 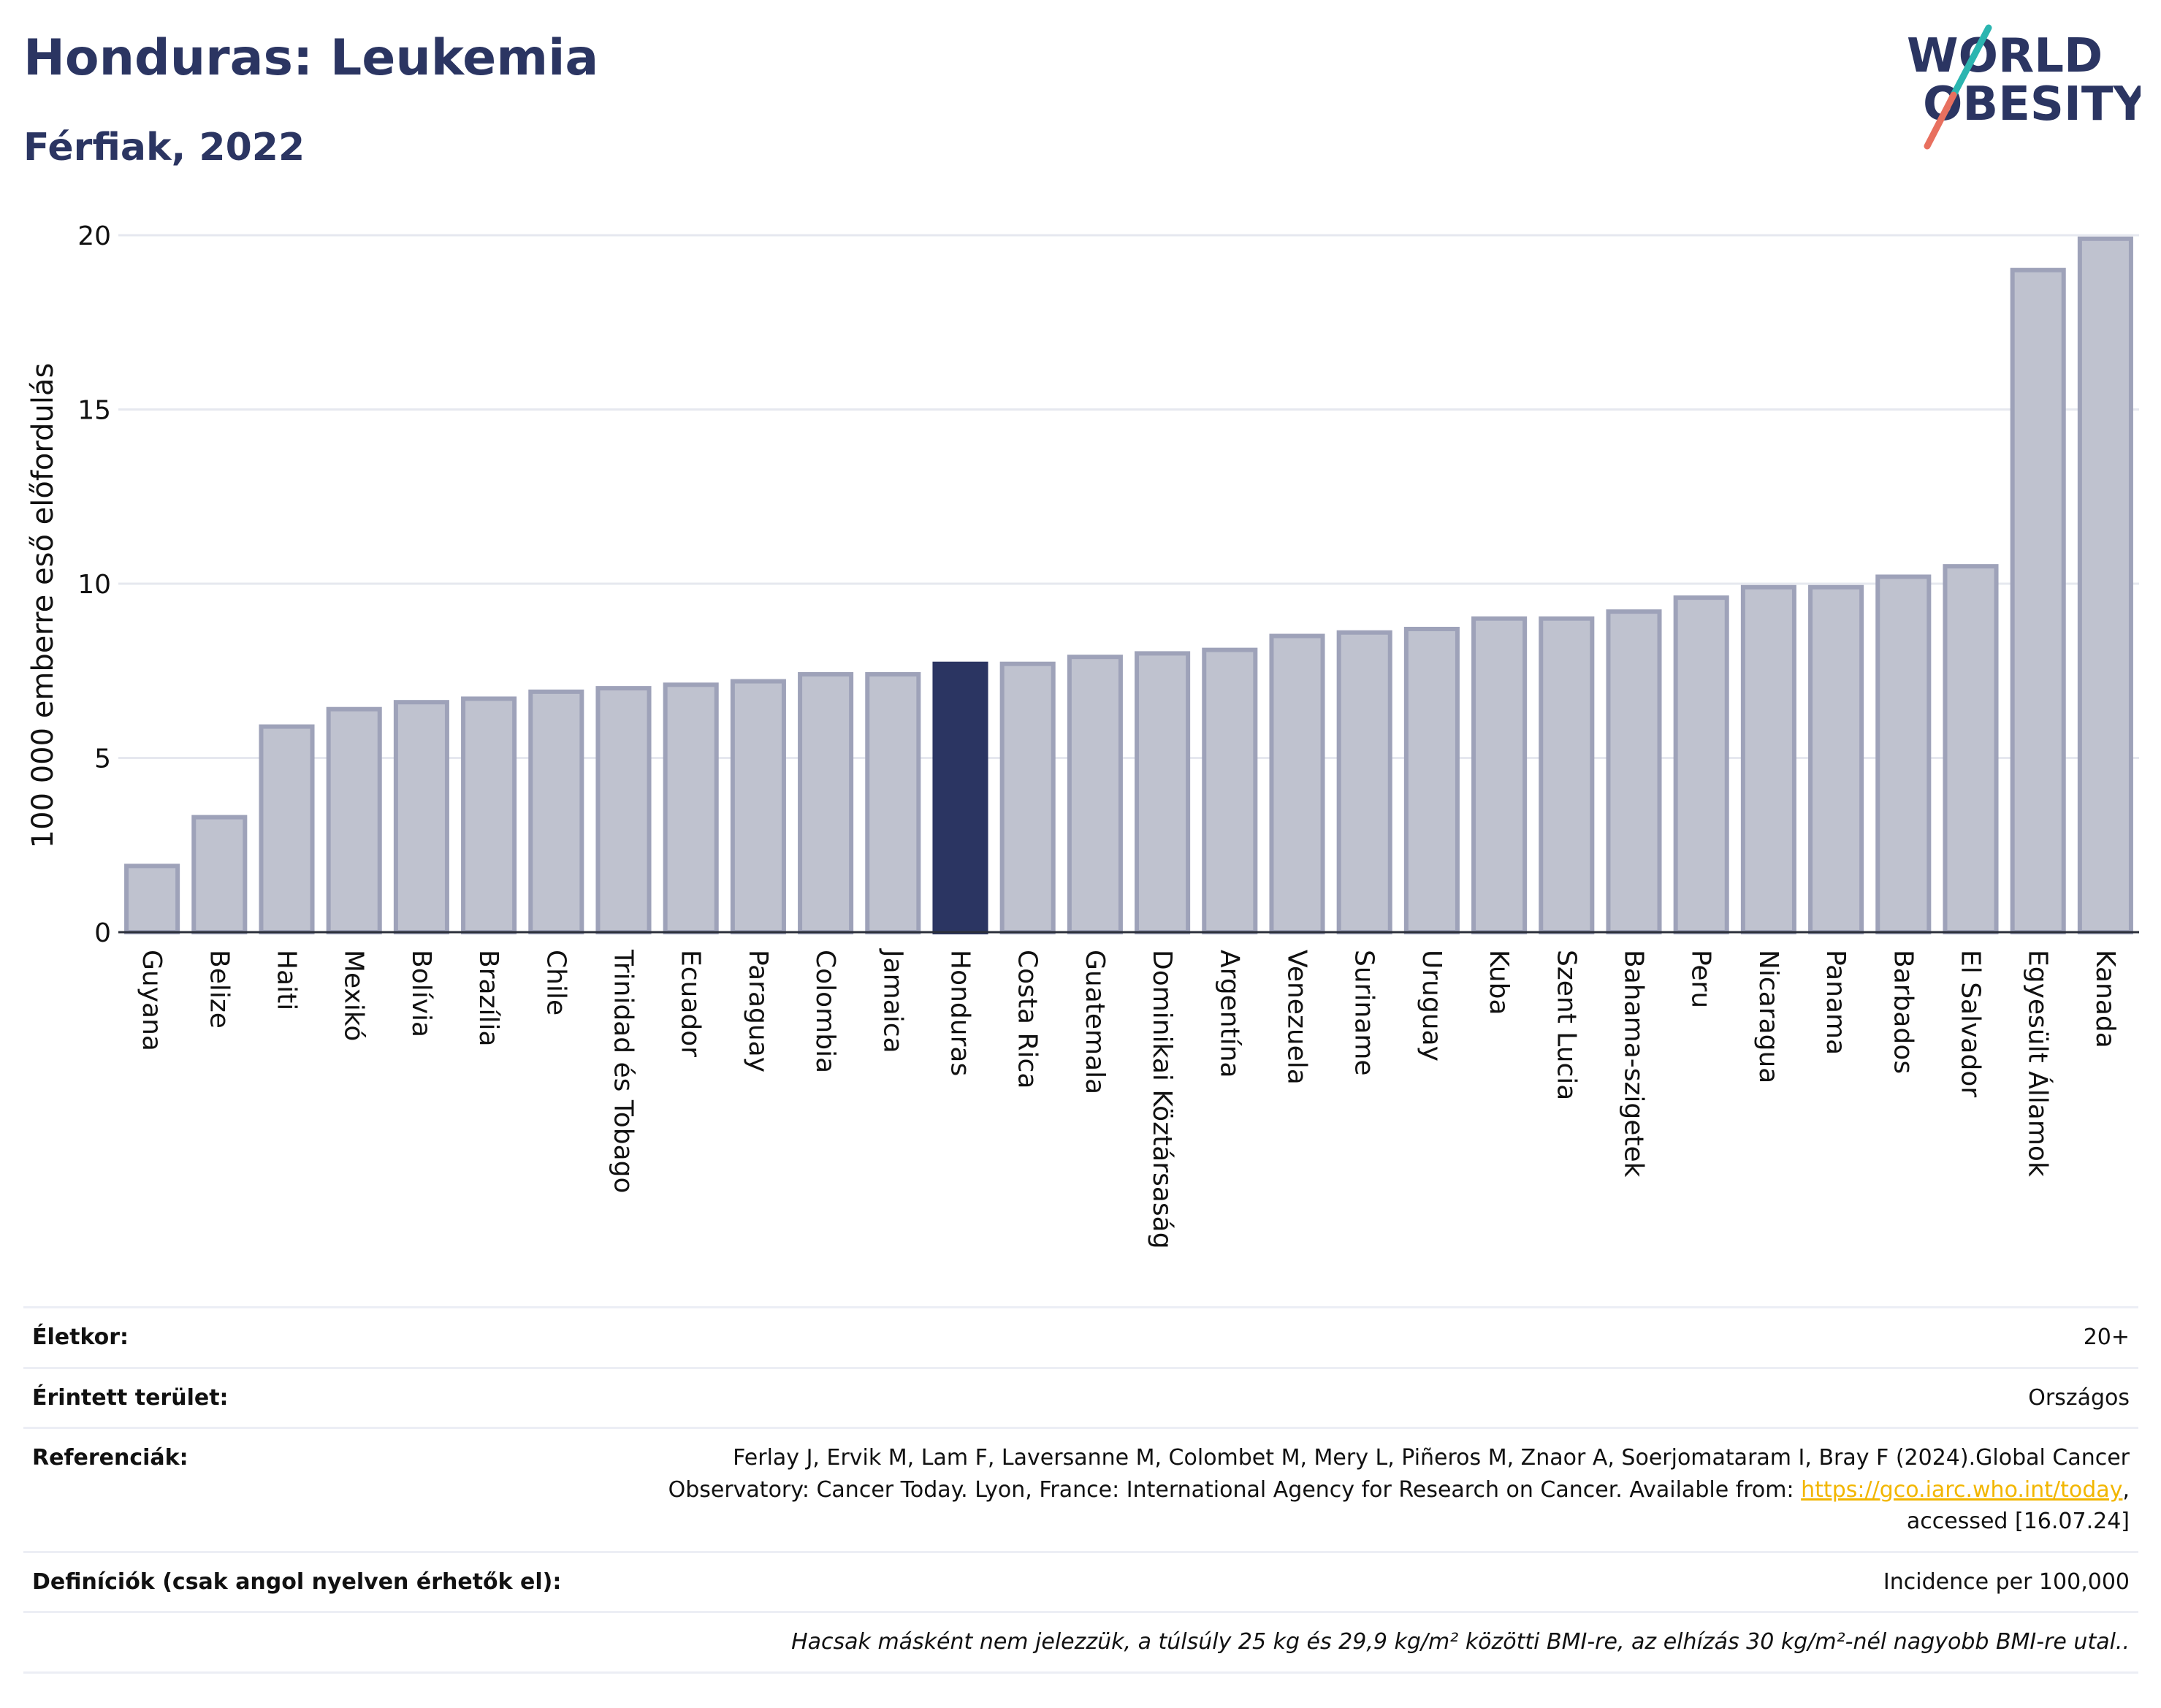 I want to click on x-tick-label: Kuba, so click(x=1499, y=982).